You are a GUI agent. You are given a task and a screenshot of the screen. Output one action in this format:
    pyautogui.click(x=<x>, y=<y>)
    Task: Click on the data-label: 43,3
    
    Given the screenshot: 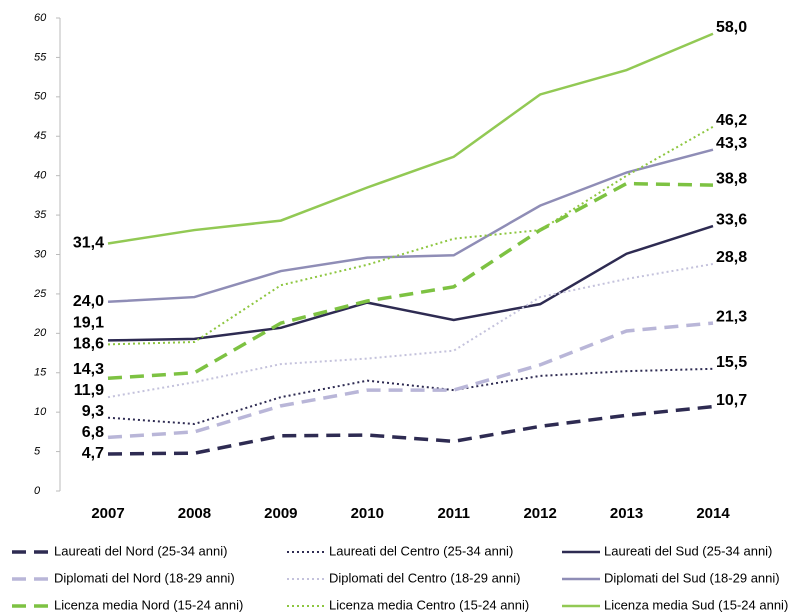 What is the action you would take?
    pyautogui.click(x=731, y=143)
    